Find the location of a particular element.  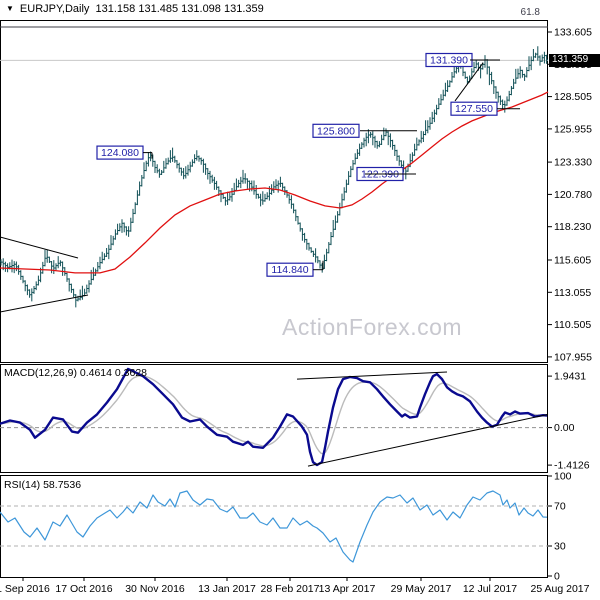

macd-axis-label: -1.4126 is located at coordinates (572, 466).